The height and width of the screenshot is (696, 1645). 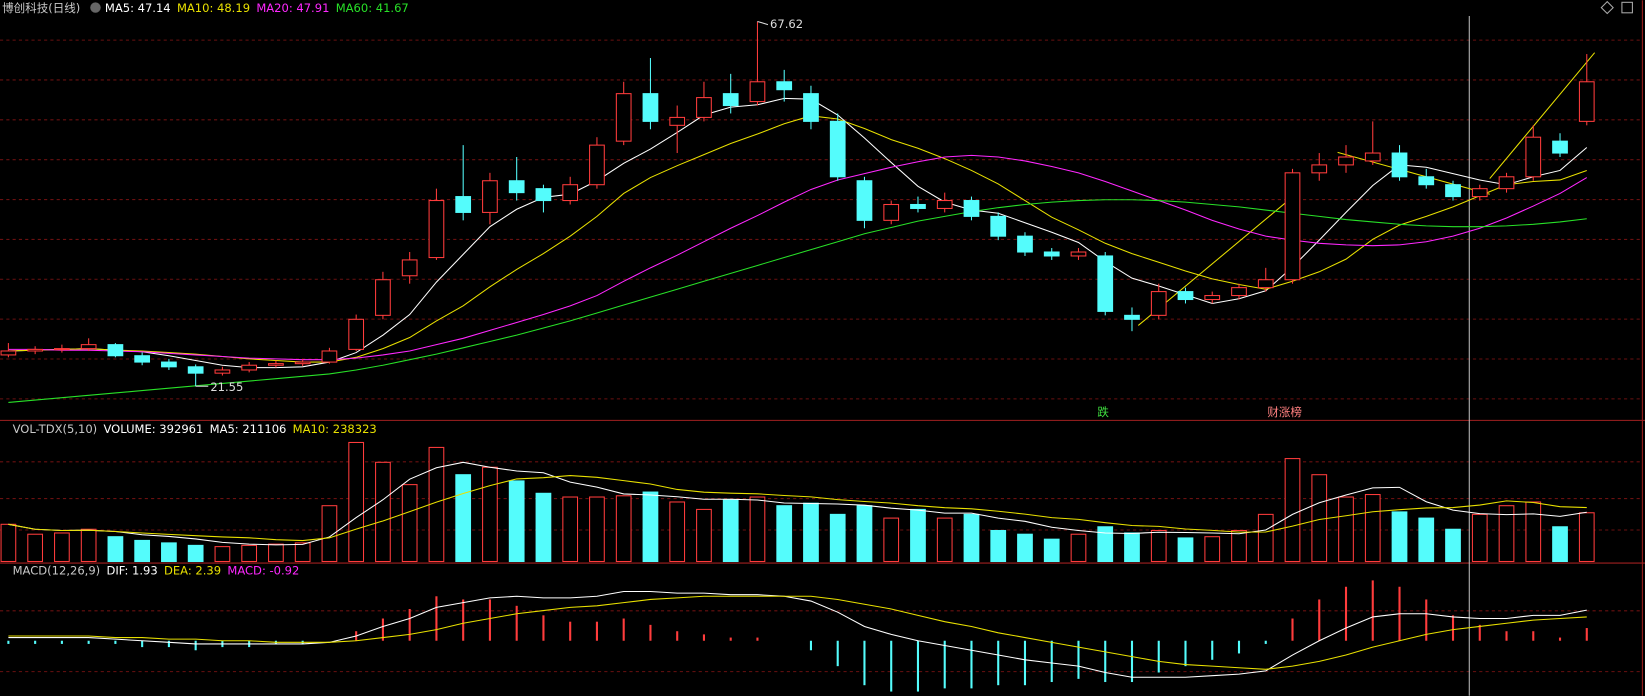 What do you see at coordinates (131, 570) in the screenshot?
I see `legend-text: DIF: 1.93` at bounding box center [131, 570].